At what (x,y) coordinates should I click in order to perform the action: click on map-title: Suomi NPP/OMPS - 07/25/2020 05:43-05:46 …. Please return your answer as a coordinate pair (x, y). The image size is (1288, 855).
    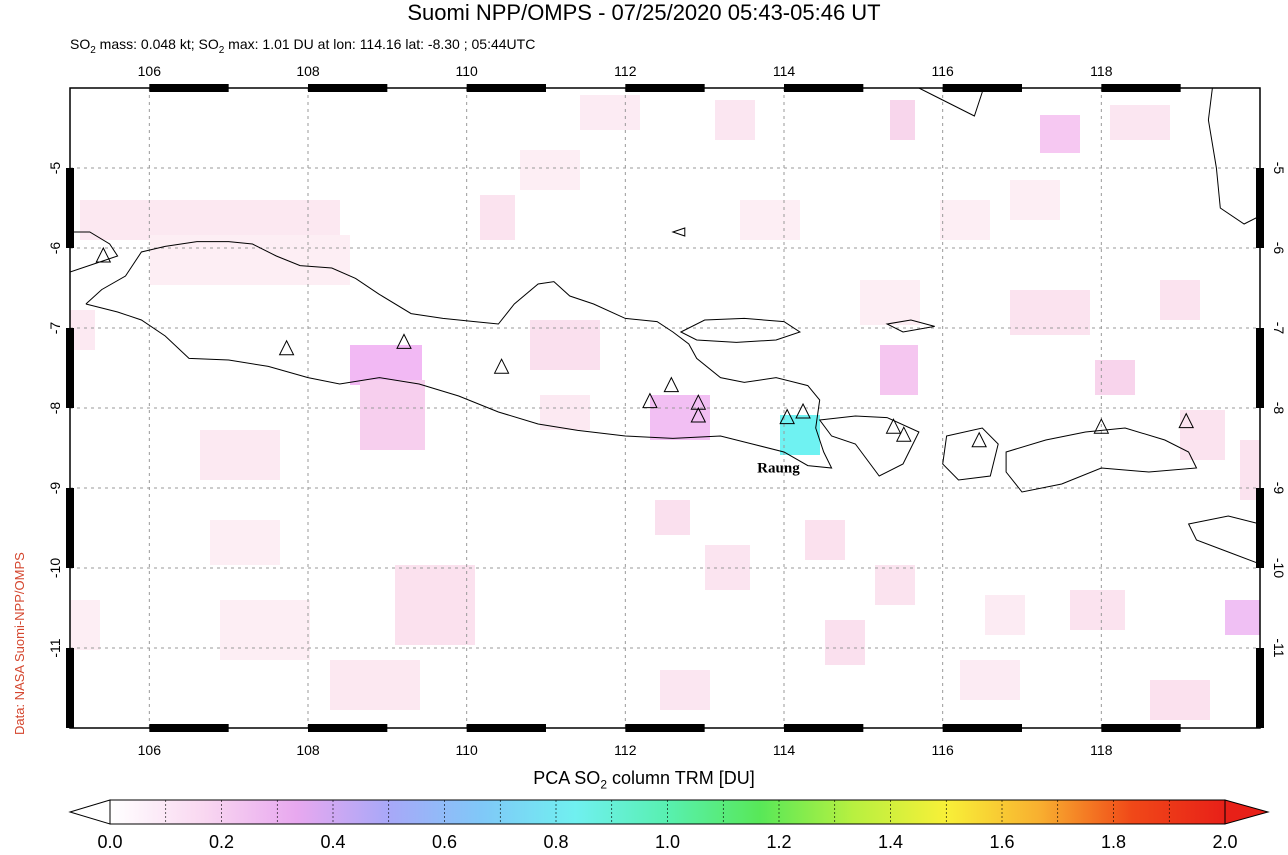
    Looking at the image, I should click on (644, 12).